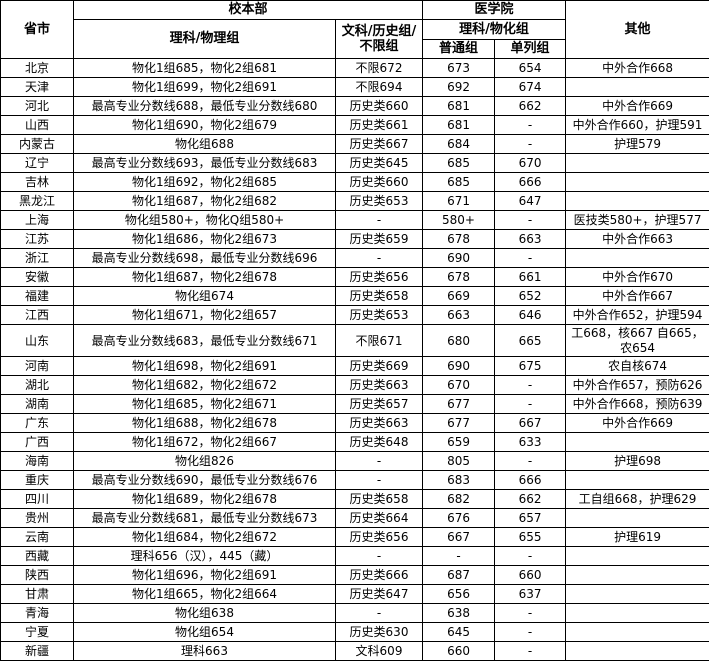 This screenshot has height=661, width=709. What do you see at coordinates (204, 575) in the screenshot?
I see `science-cell: 物化1组696，物化2组691` at bounding box center [204, 575].